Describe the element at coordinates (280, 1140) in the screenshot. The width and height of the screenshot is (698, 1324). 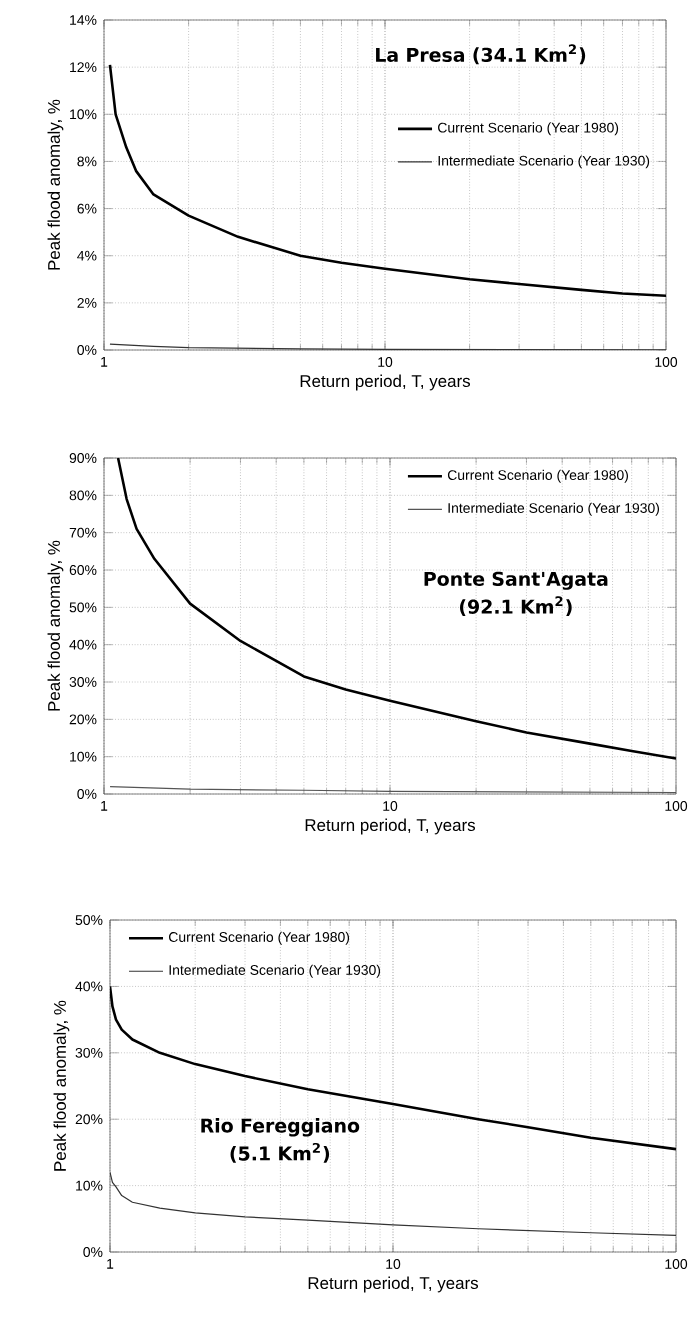
I see `text: Rio Fereggiano (5.1 Km$^{2}$)` at that location.